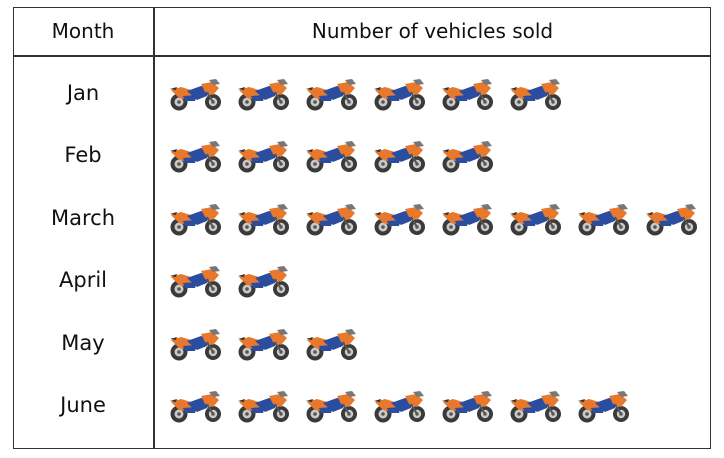 This screenshot has height=458, width=724. Describe the element at coordinates (83, 405) in the screenshot. I see `month-label: June` at that location.